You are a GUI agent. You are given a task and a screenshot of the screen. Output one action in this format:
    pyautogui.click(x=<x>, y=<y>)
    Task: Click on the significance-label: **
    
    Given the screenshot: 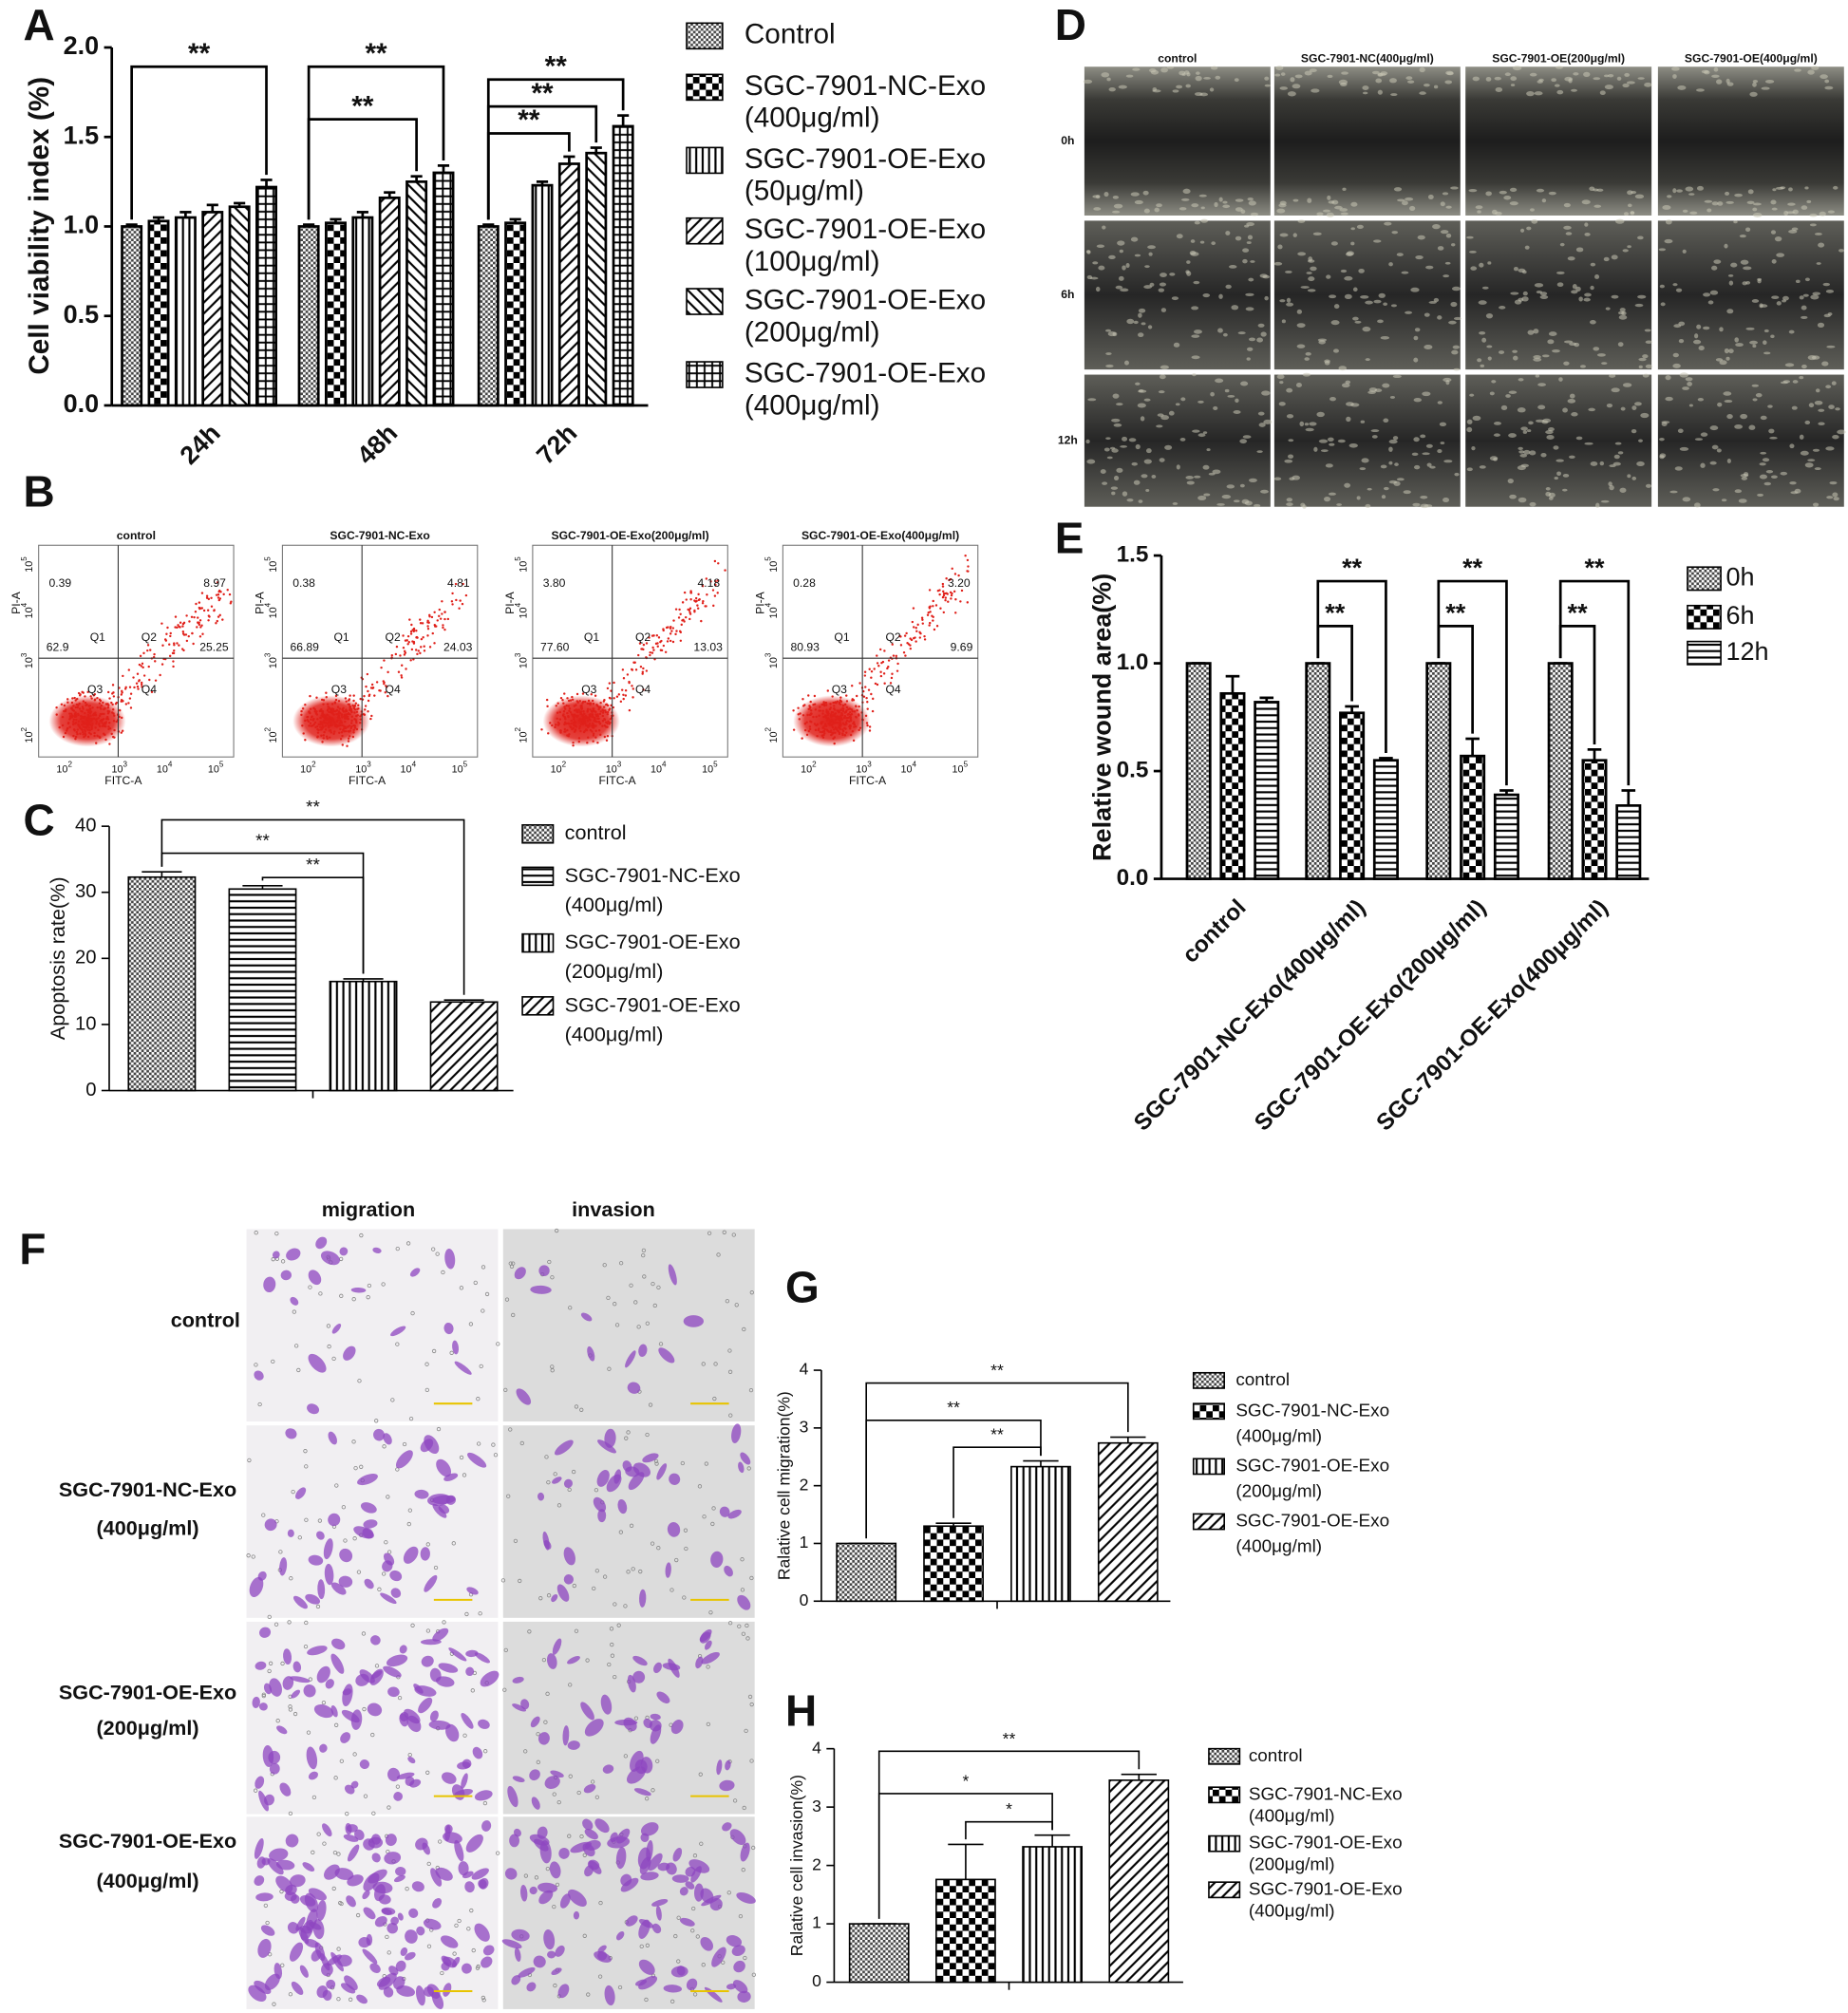 What is the action you would take?
    pyautogui.click(x=953, y=1407)
    